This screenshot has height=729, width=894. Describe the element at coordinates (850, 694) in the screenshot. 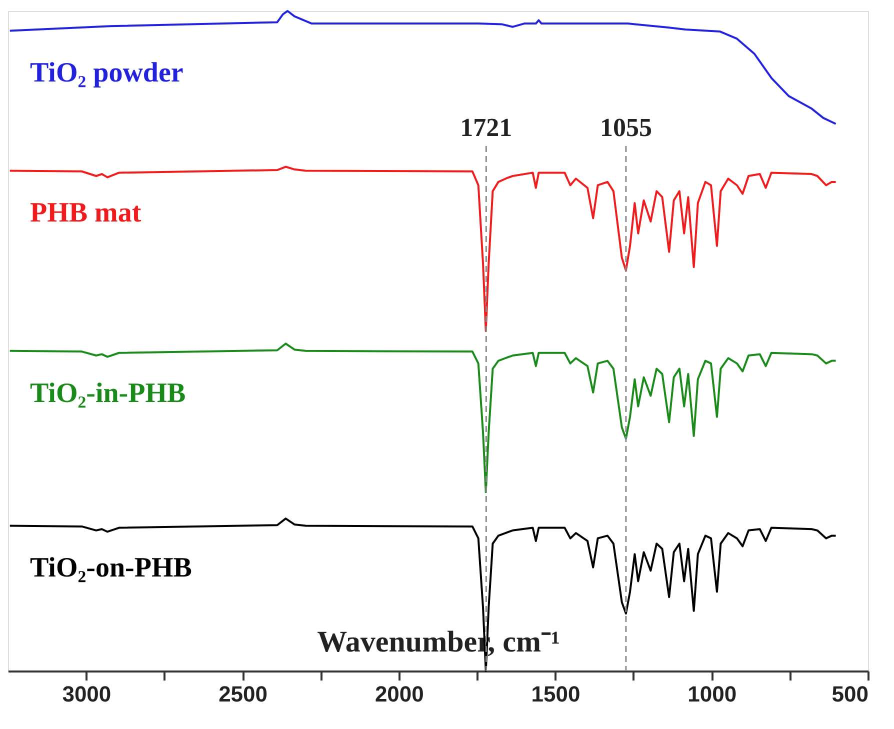

I see `x-tick-label: 500` at that location.